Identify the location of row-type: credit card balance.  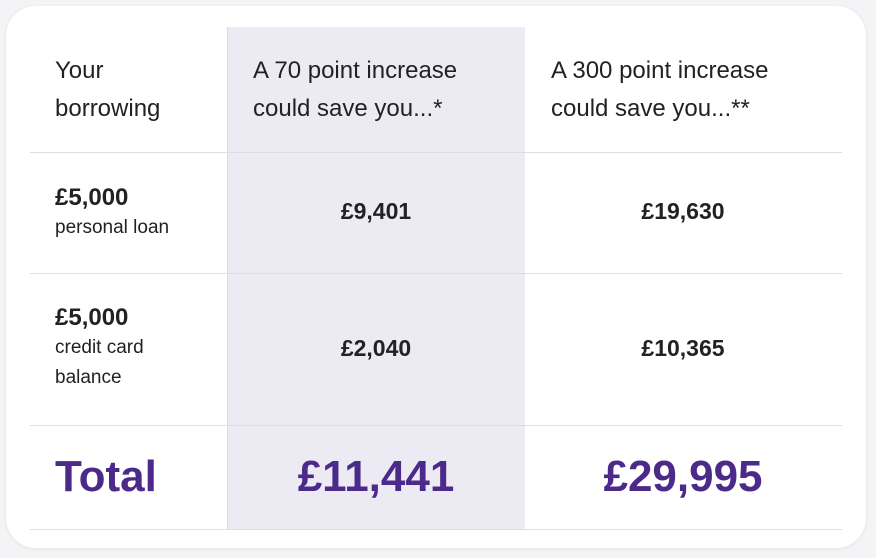
(99, 362).